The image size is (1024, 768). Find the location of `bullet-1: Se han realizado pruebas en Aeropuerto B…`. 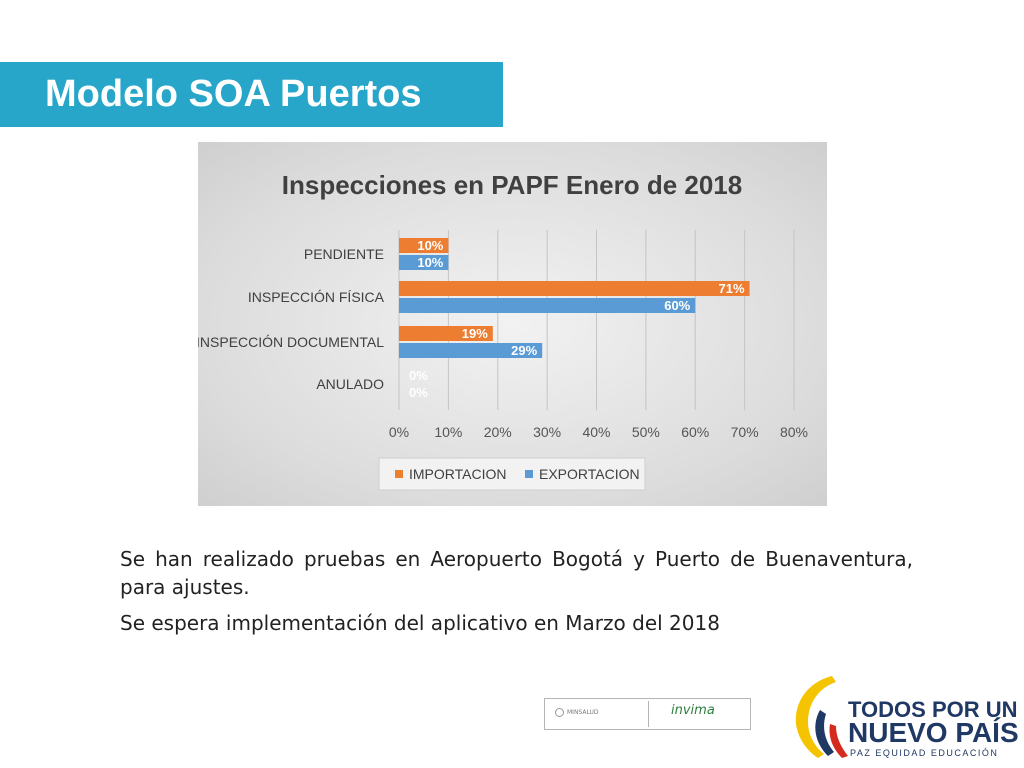

bullet-1: Se han realizado pruebas en Aeropuerto B… is located at coordinates (516, 573).